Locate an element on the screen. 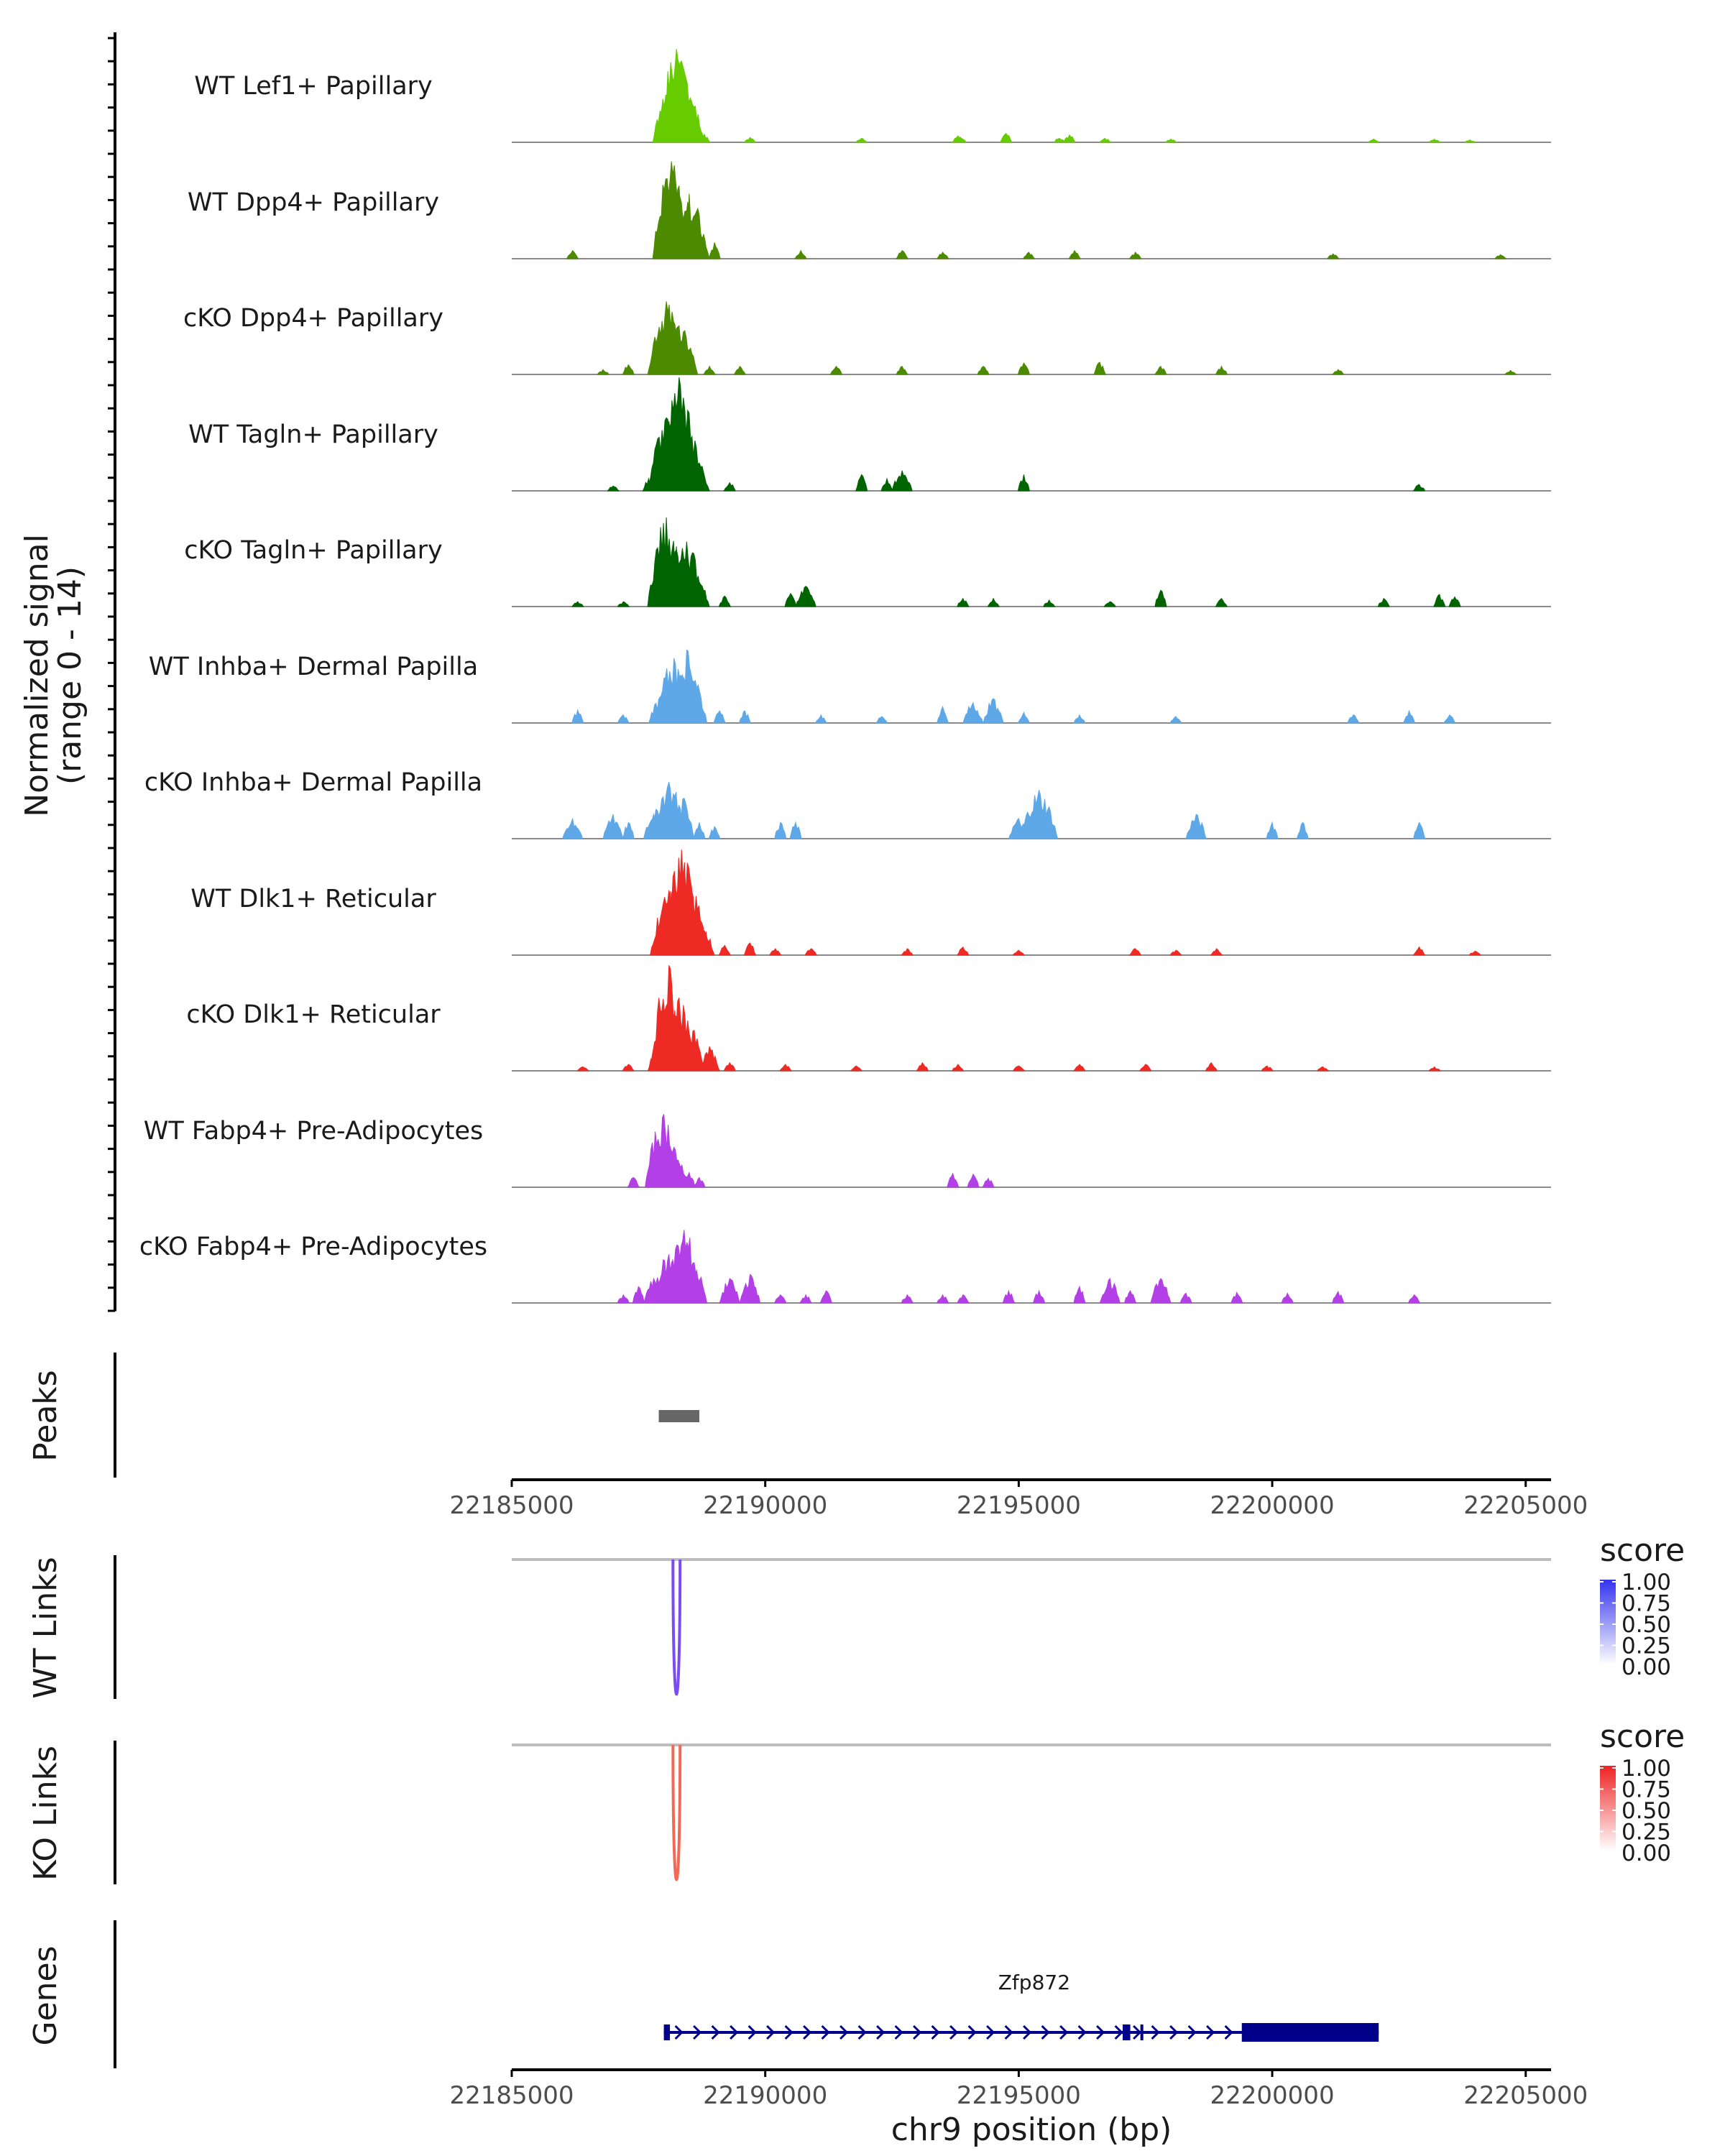 The width and height of the screenshot is (1725, 2156). track-label: WT Lef1+ Papillary is located at coordinates (313, 86).